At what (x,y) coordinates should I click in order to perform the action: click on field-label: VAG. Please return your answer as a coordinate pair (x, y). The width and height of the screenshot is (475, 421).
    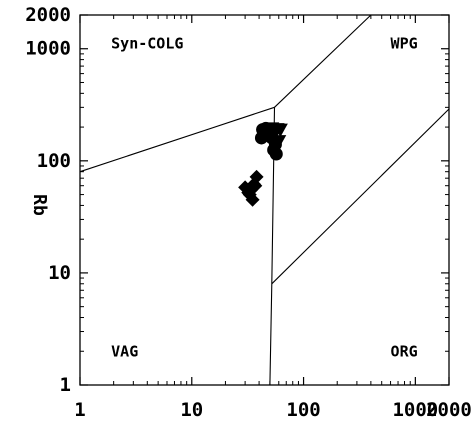
    Looking at the image, I should click on (124, 351).